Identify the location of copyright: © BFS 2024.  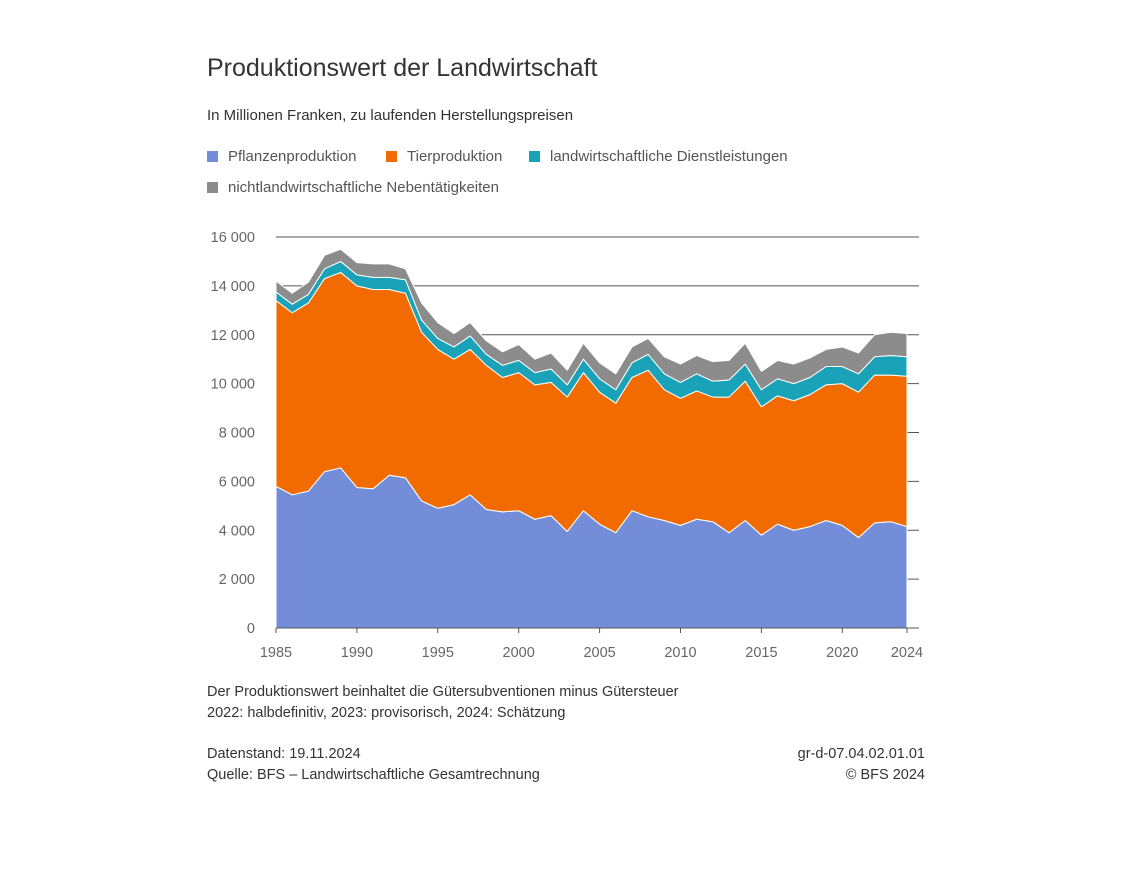
(885, 775).